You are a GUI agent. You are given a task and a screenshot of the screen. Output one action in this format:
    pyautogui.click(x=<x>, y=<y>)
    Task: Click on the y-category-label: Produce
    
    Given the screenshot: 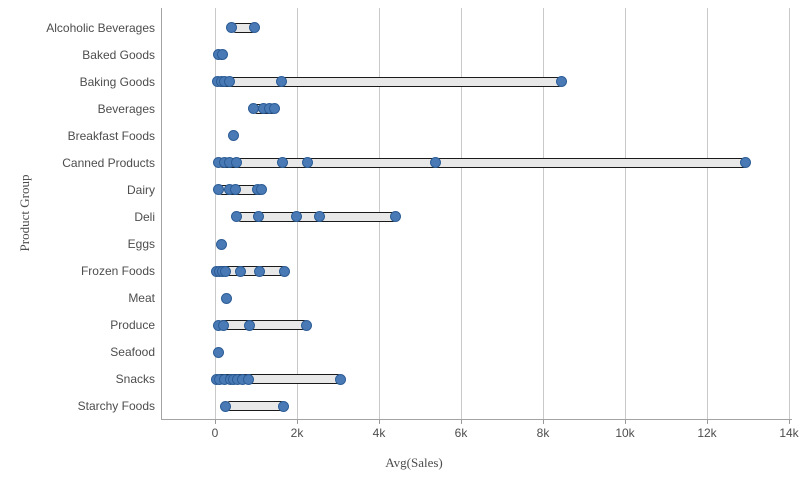 What is the action you would take?
    pyautogui.click(x=132, y=325)
    